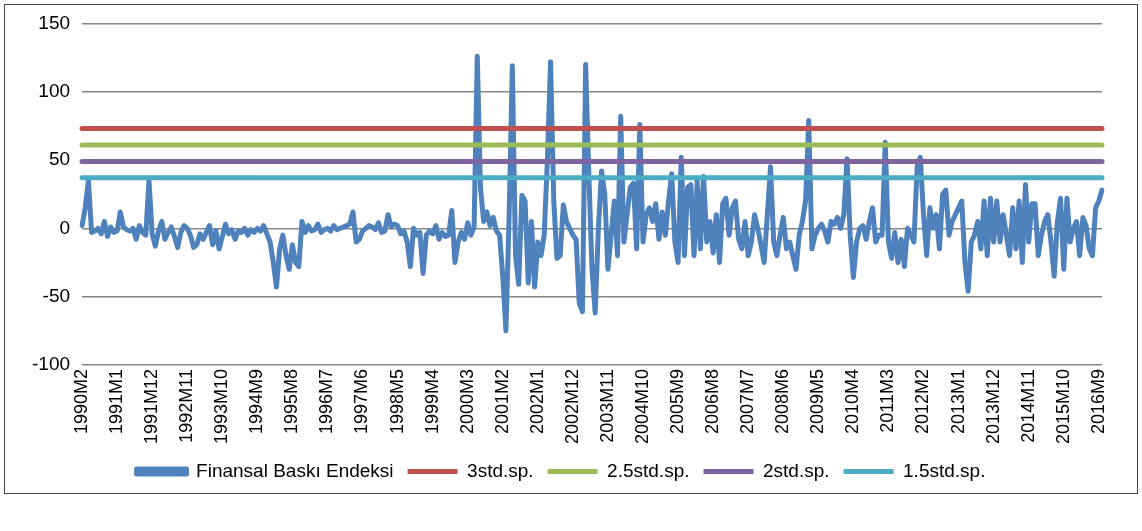 The width and height of the screenshot is (1142, 531). What do you see at coordinates (796, 470) in the screenshot?
I see `legend-label: 2std.sp.` at bounding box center [796, 470].